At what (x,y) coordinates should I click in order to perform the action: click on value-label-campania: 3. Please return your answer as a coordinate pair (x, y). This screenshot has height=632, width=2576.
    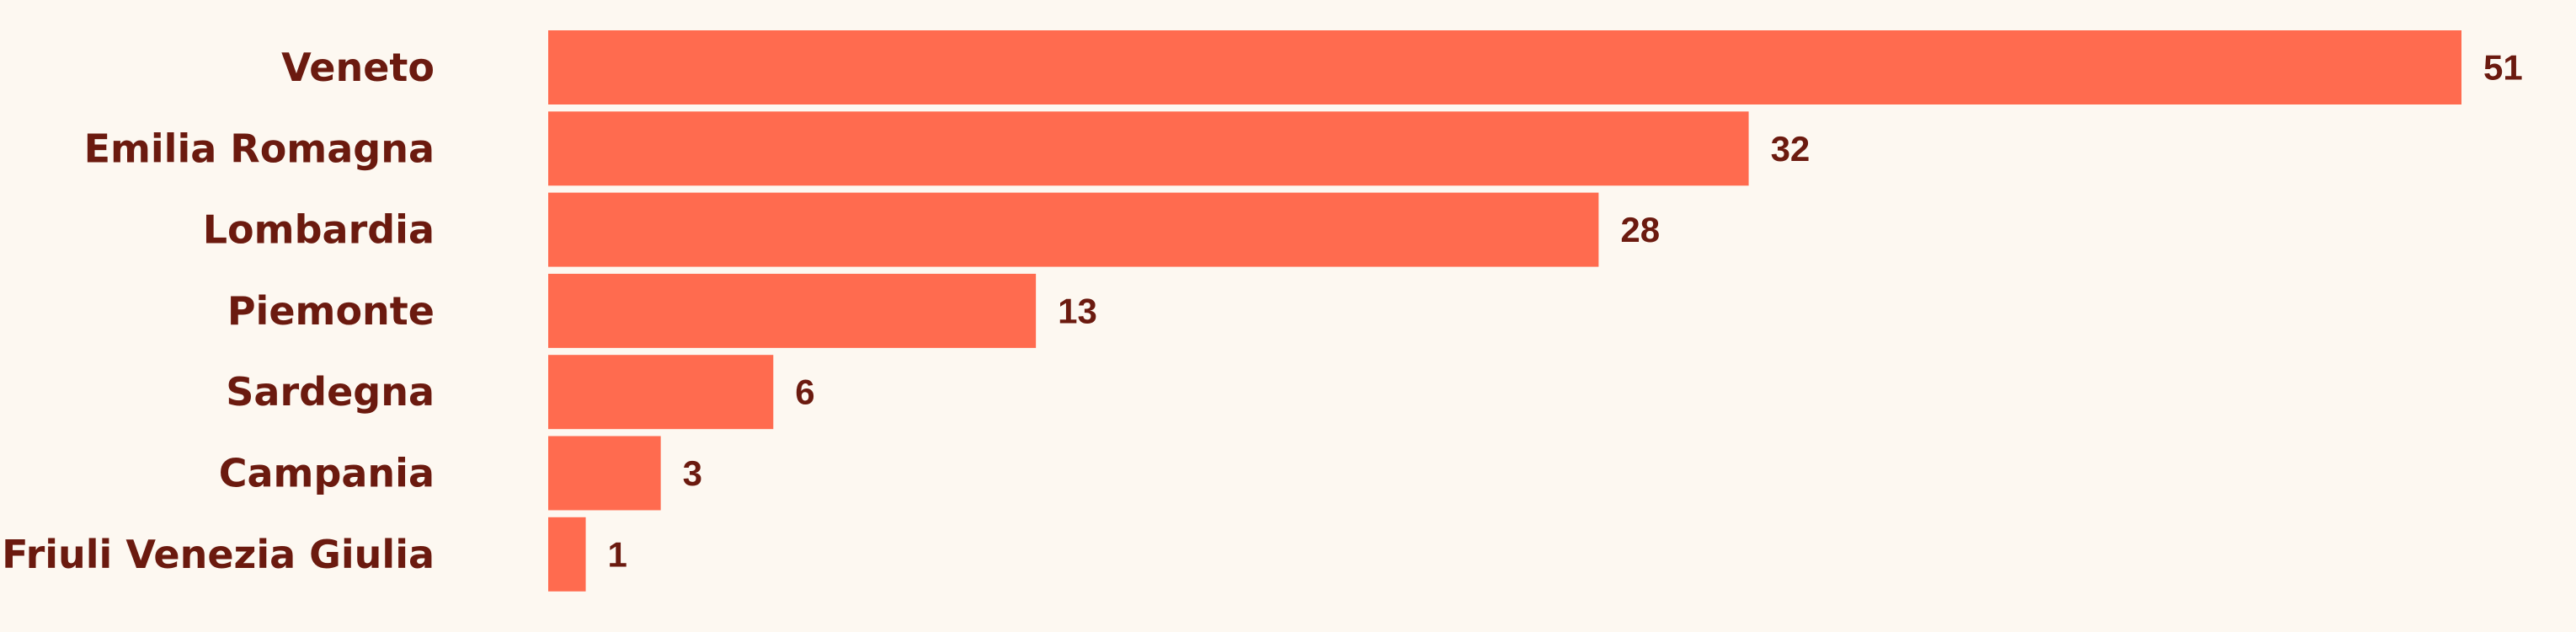
    Looking at the image, I should click on (692, 473).